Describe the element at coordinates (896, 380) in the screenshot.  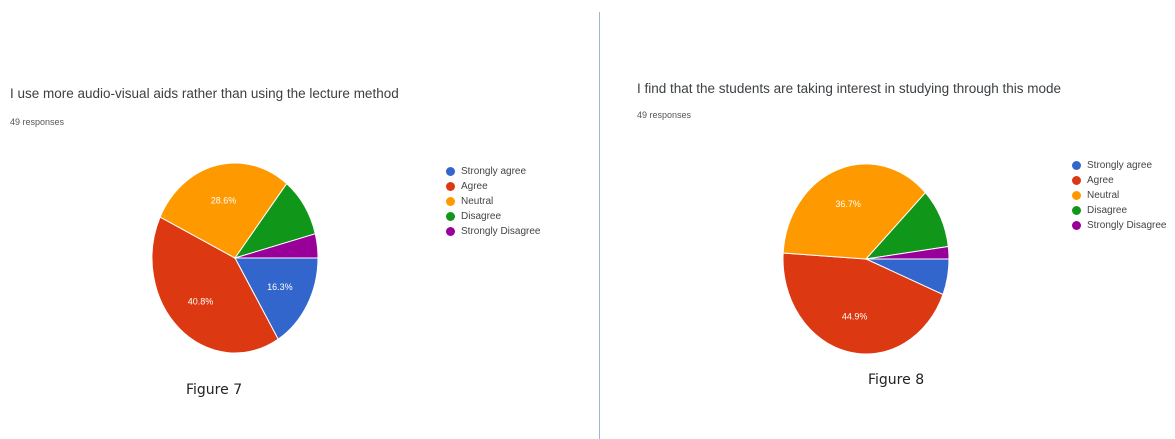
I see `figure-caption: Figure 8` at that location.